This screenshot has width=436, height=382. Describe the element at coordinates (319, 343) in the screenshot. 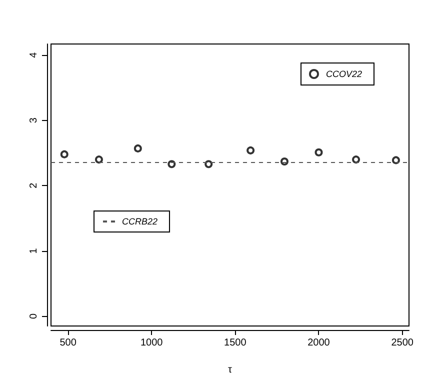

I see `x-tick-label: 2000` at that location.